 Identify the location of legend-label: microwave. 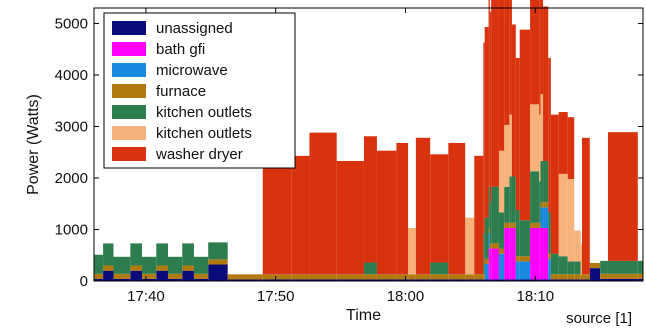
(192, 70).